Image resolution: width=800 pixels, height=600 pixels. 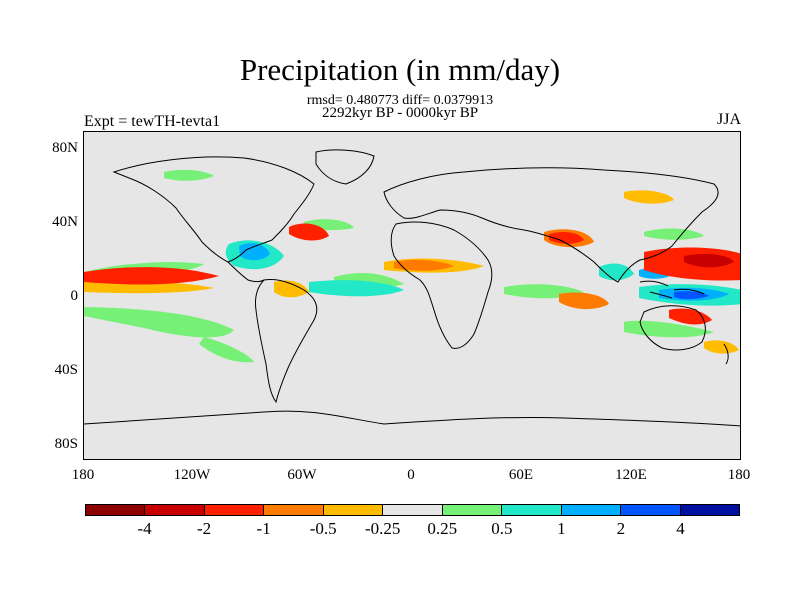 I want to click on coast-greenland, so click(x=345, y=167).